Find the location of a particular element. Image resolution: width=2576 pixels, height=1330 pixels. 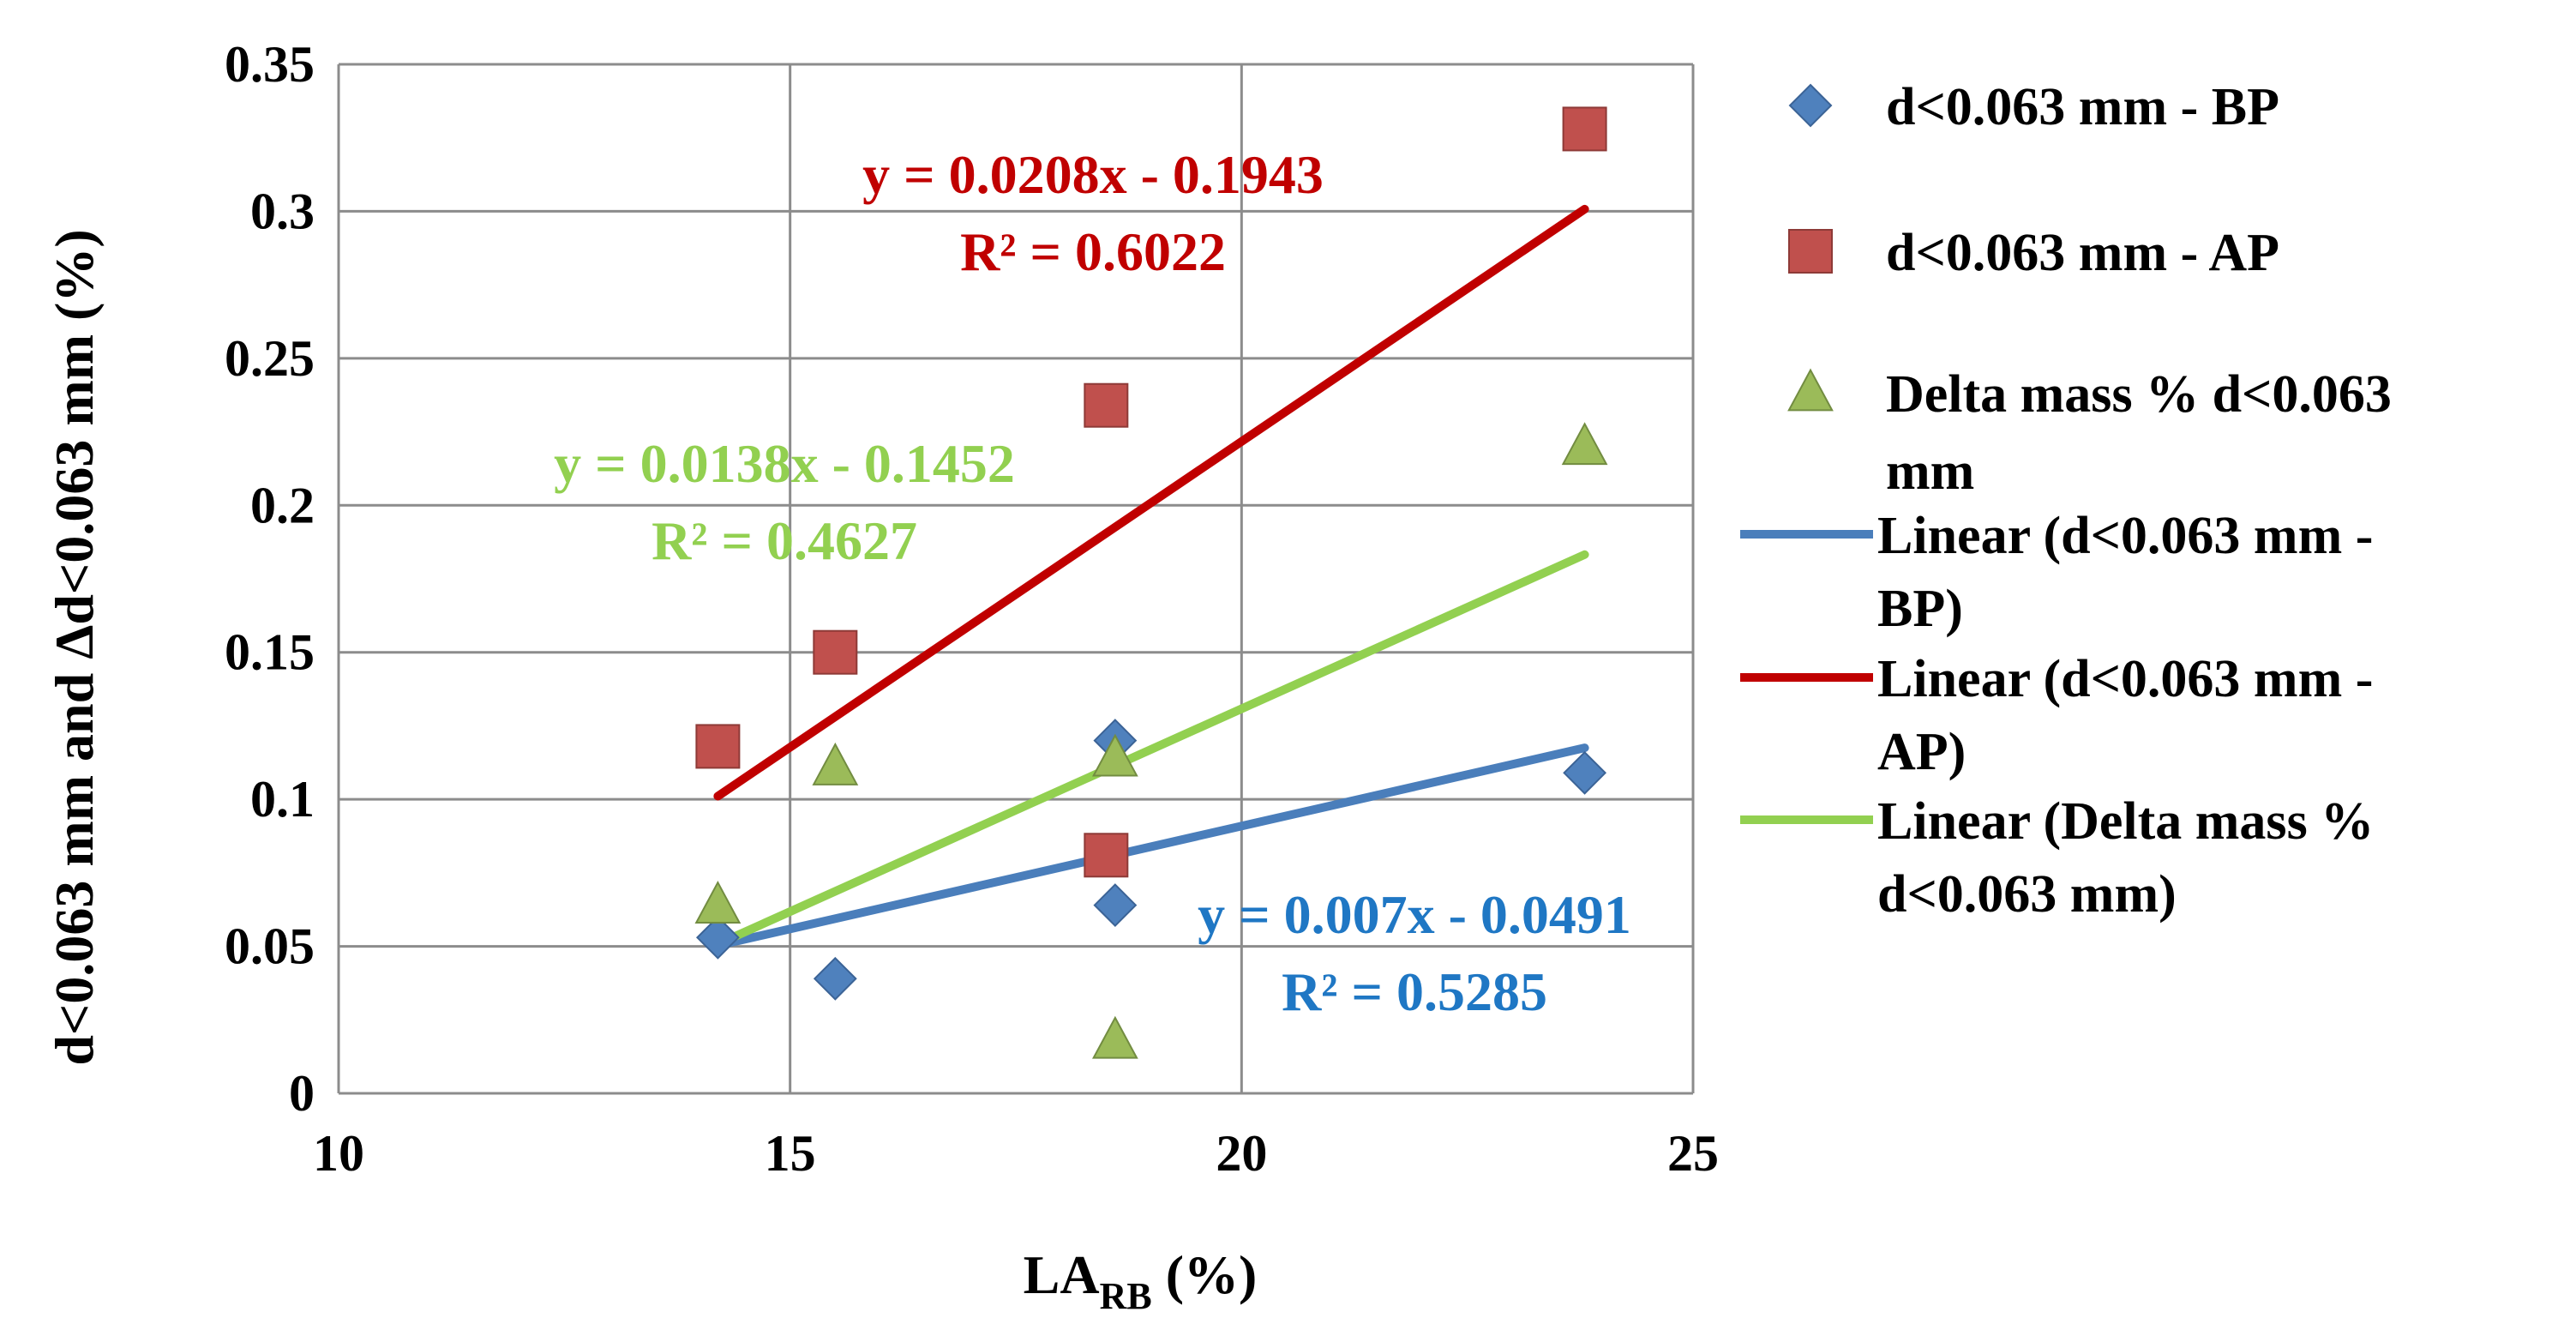

x-tick-label-3: 25 is located at coordinates (1693, 1153).